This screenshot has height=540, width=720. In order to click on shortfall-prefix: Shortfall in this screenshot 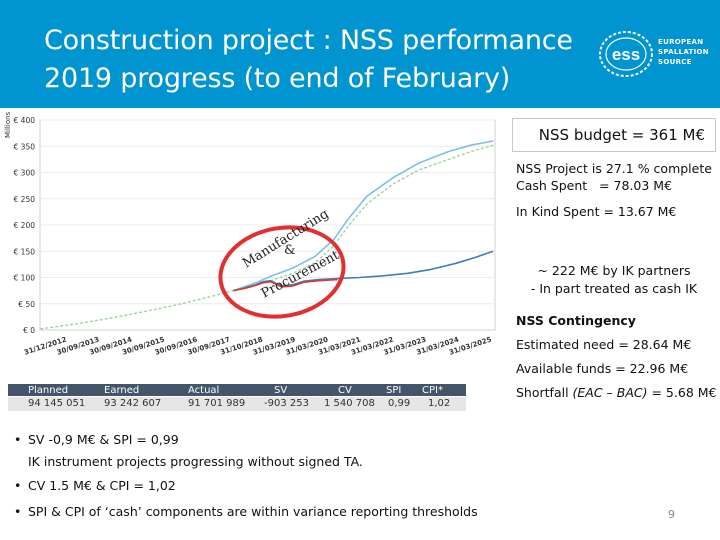, I will do `click(544, 392)`.